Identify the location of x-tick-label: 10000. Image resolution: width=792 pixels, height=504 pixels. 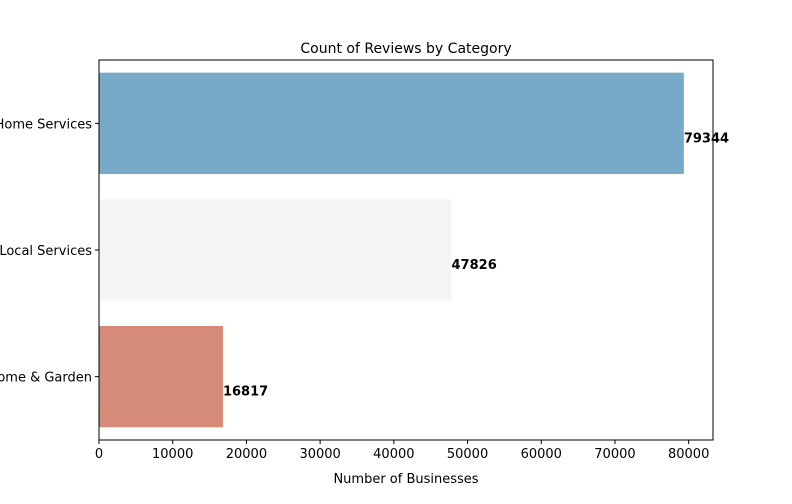
(172, 454).